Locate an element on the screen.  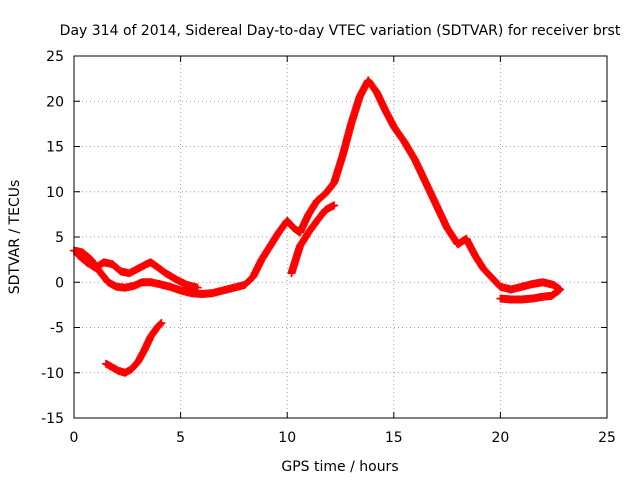
y-tick-label: 20 is located at coordinates (55, 102).